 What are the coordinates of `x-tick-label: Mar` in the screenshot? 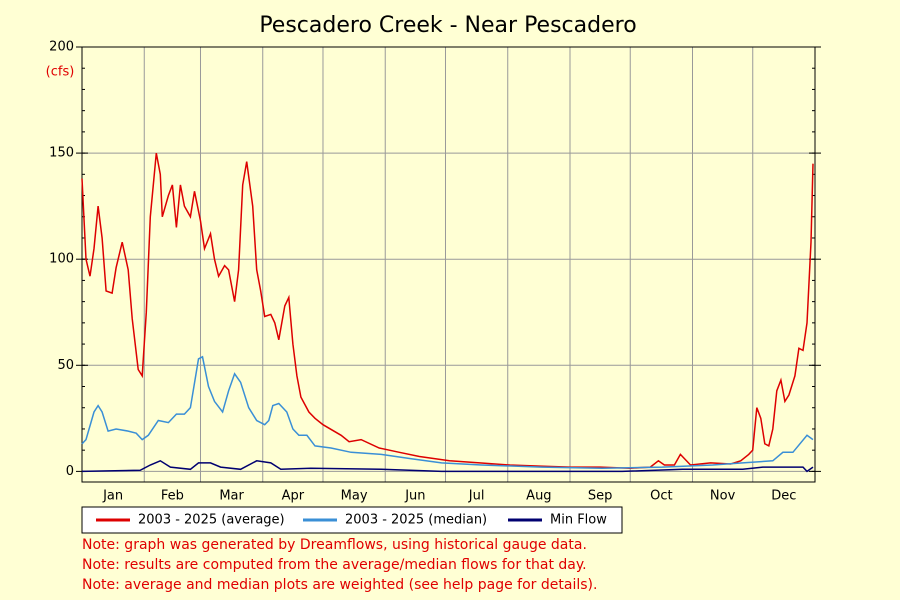 It's located at (231, 496).